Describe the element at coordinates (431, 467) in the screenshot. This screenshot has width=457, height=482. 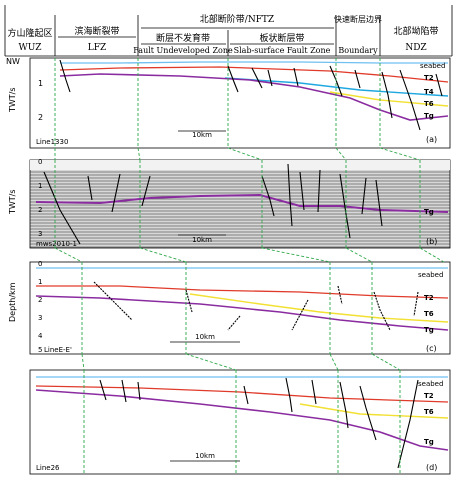
I see `panel-label-d: (d)` at that location.